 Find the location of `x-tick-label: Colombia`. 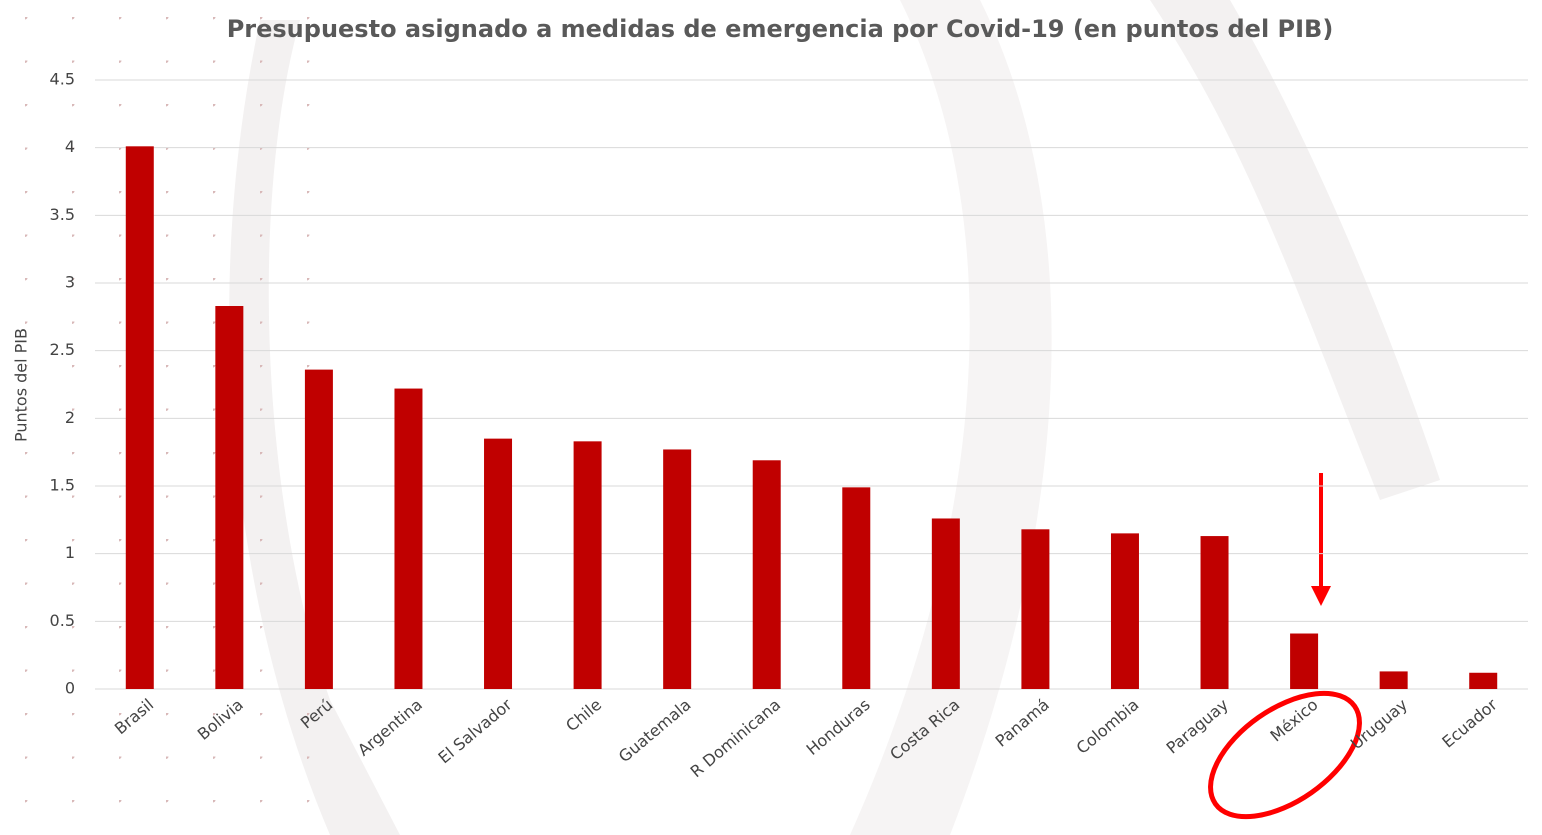

x-tick-label: Colombia is located at coordinates (1108, 726).